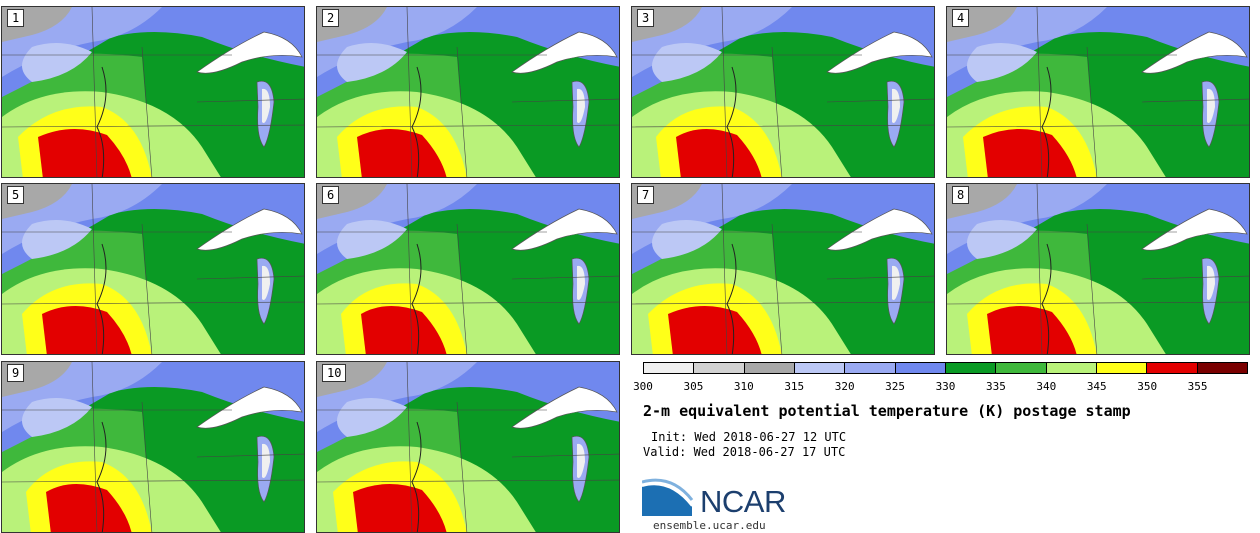  I want to click on map-panel: 5, so click(153, 269).